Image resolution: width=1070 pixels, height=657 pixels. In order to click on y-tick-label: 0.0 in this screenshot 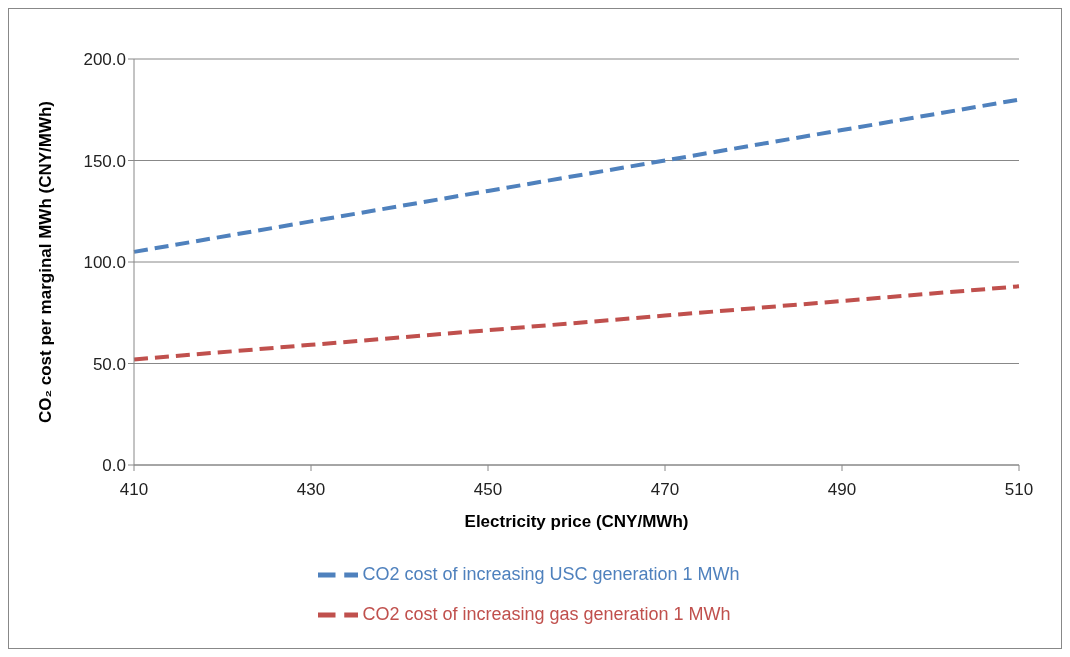, I will do `click(114, 466)`.